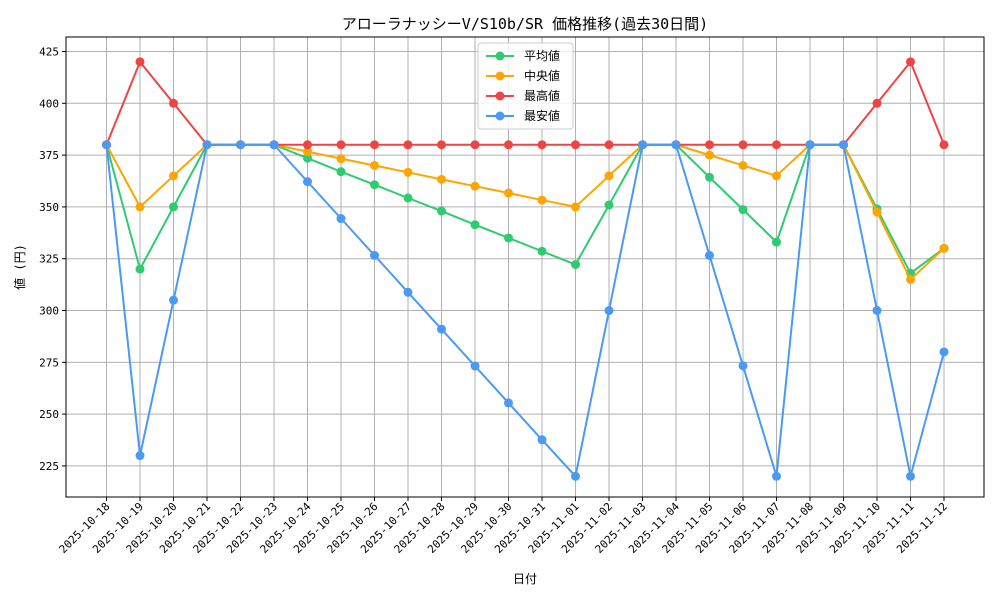 The width and height of the screenshot is (1000, 600). Describe the element at coordinates (19, 267) in the screenshot. I see `y-axis-label: 値 (円)` at that location.